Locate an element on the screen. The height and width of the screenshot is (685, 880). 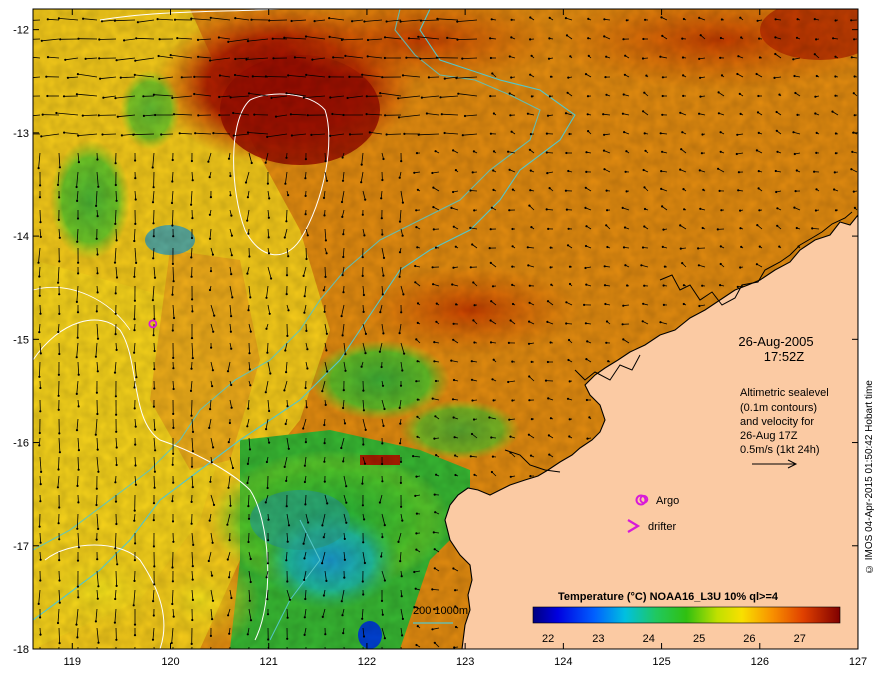
lon-tick-label: 125 is located at coordinates (661, 662).